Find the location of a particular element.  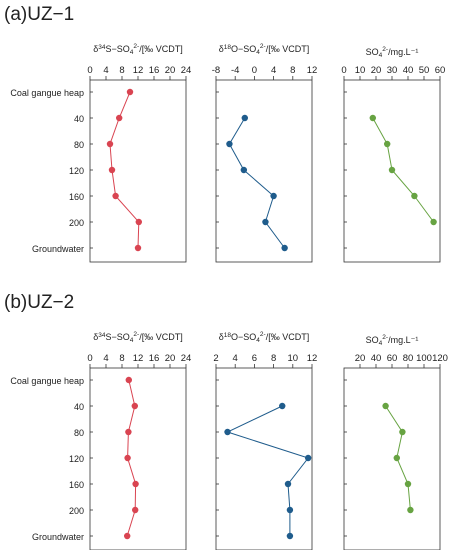

depth-label: 160 is located at coordinates (76, 197).